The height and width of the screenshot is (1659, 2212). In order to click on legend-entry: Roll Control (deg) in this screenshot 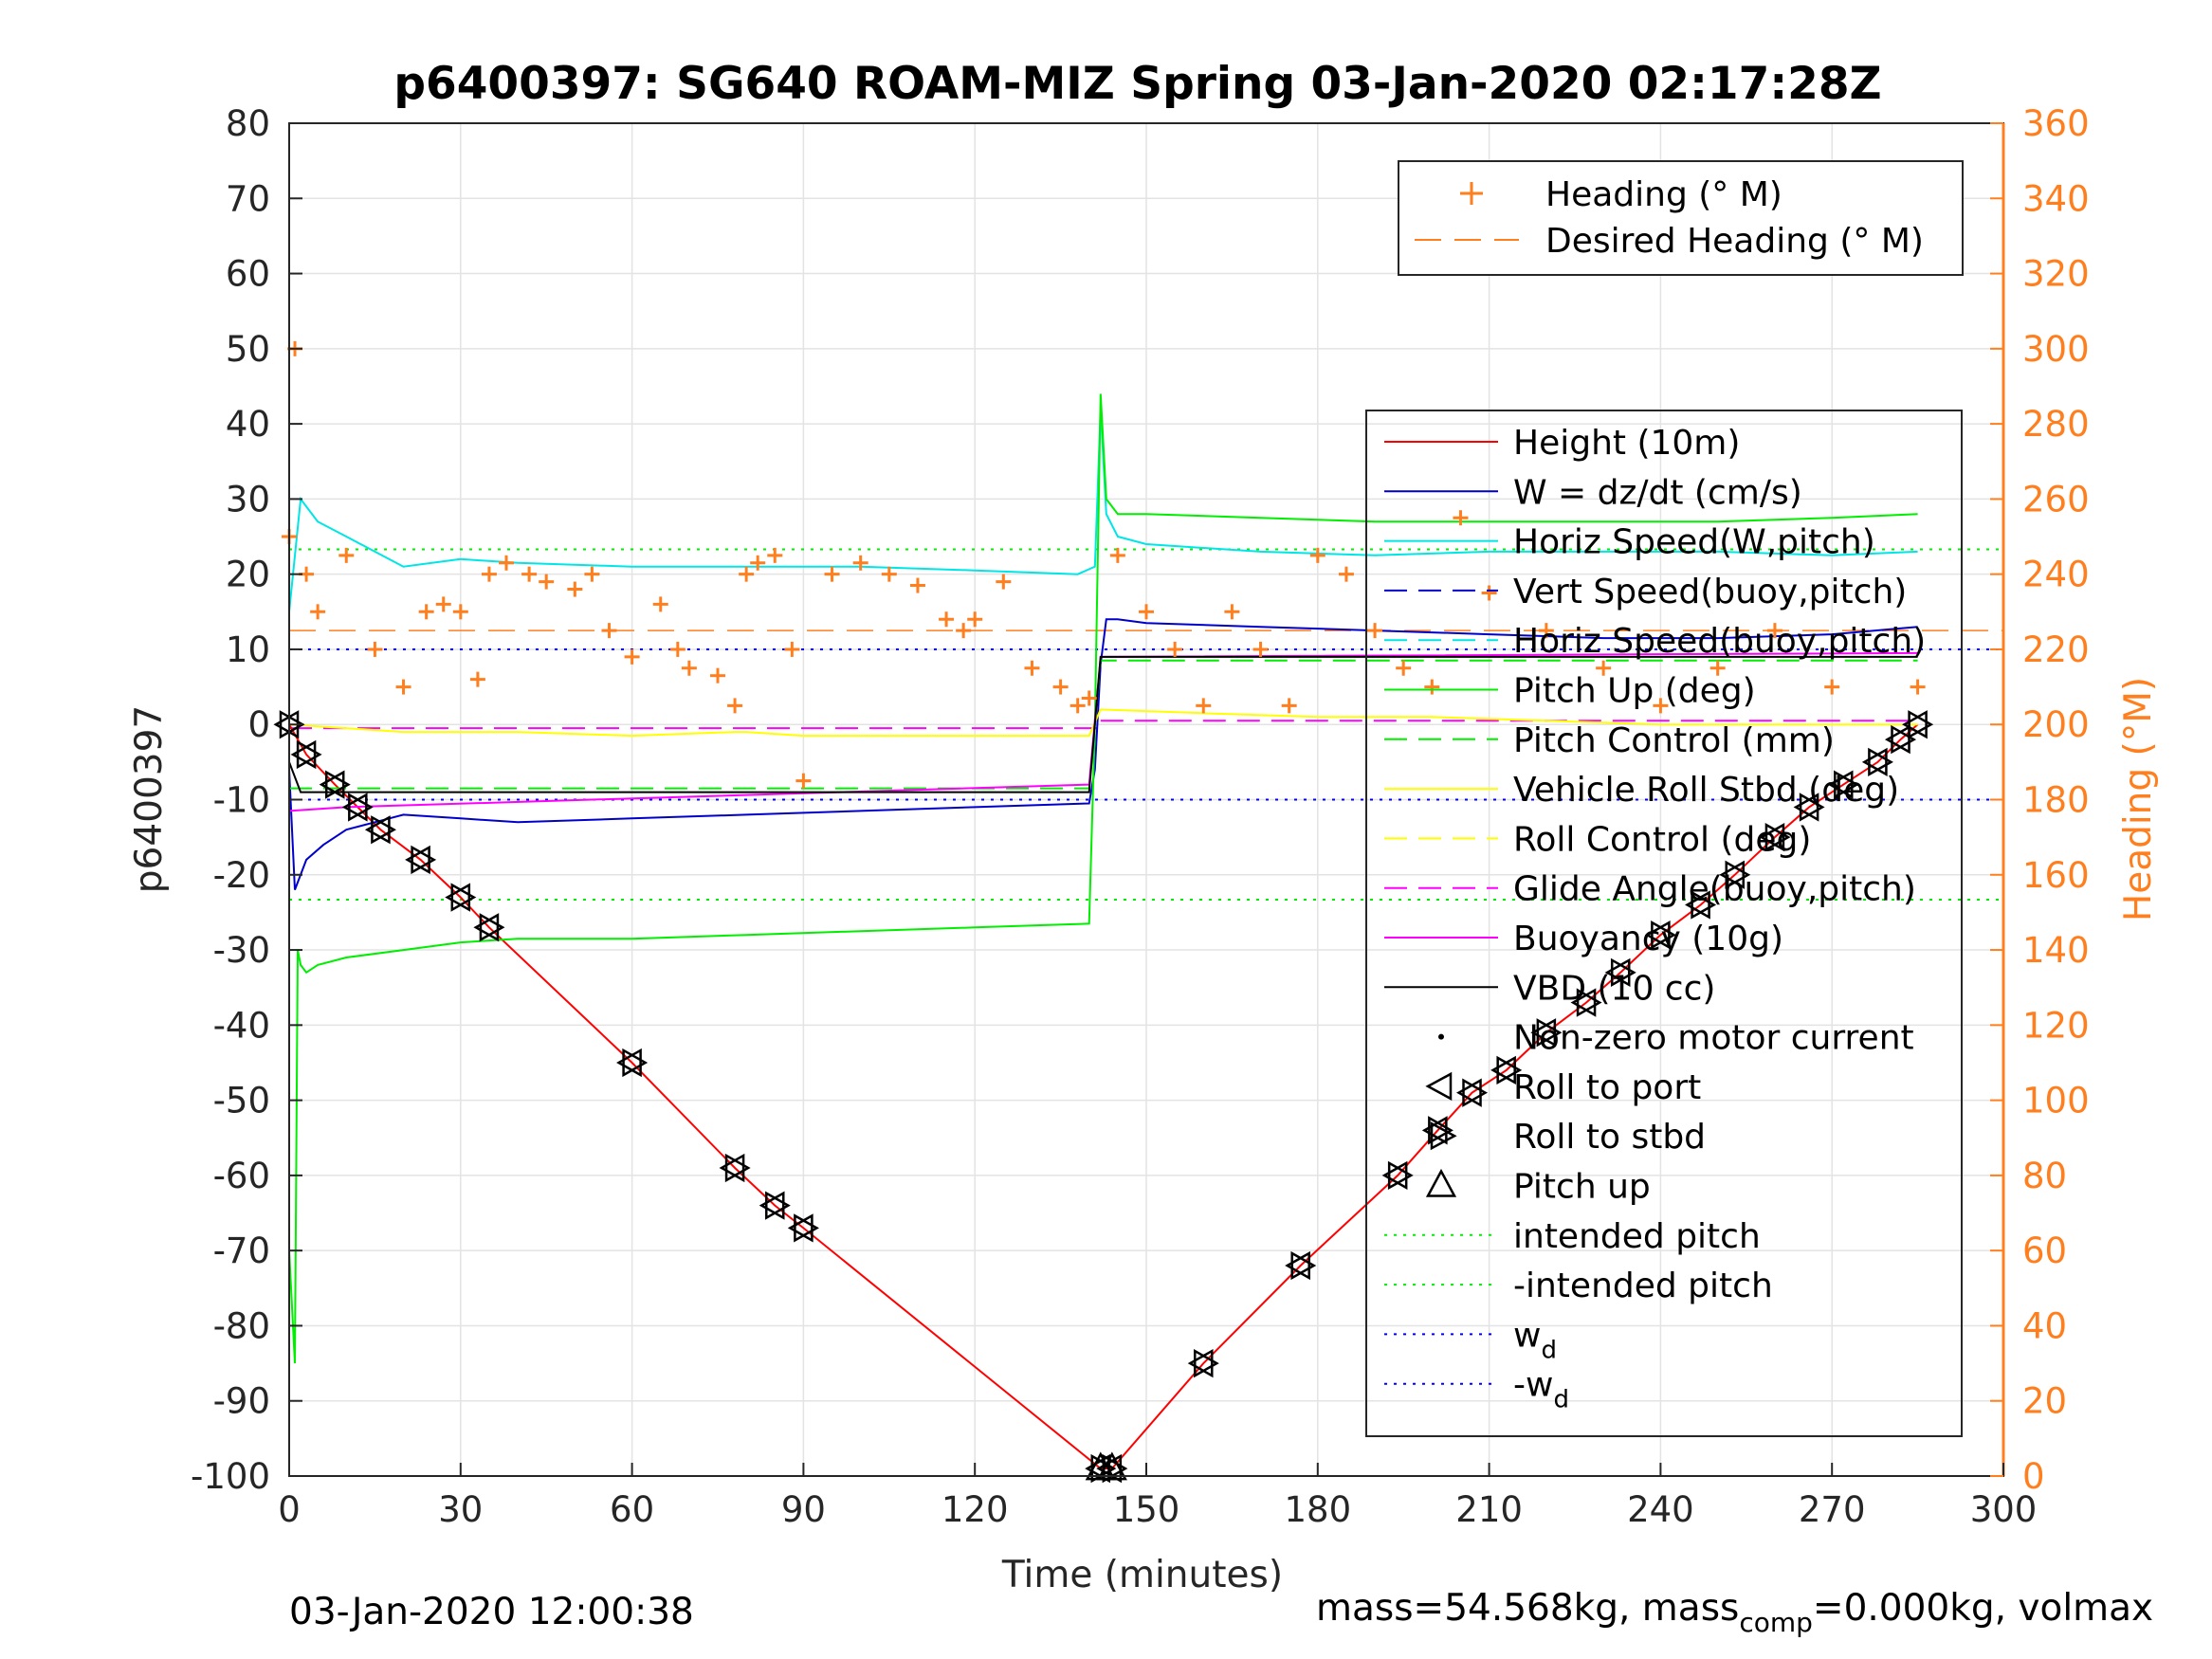, I will do `click(1597, 839)`.